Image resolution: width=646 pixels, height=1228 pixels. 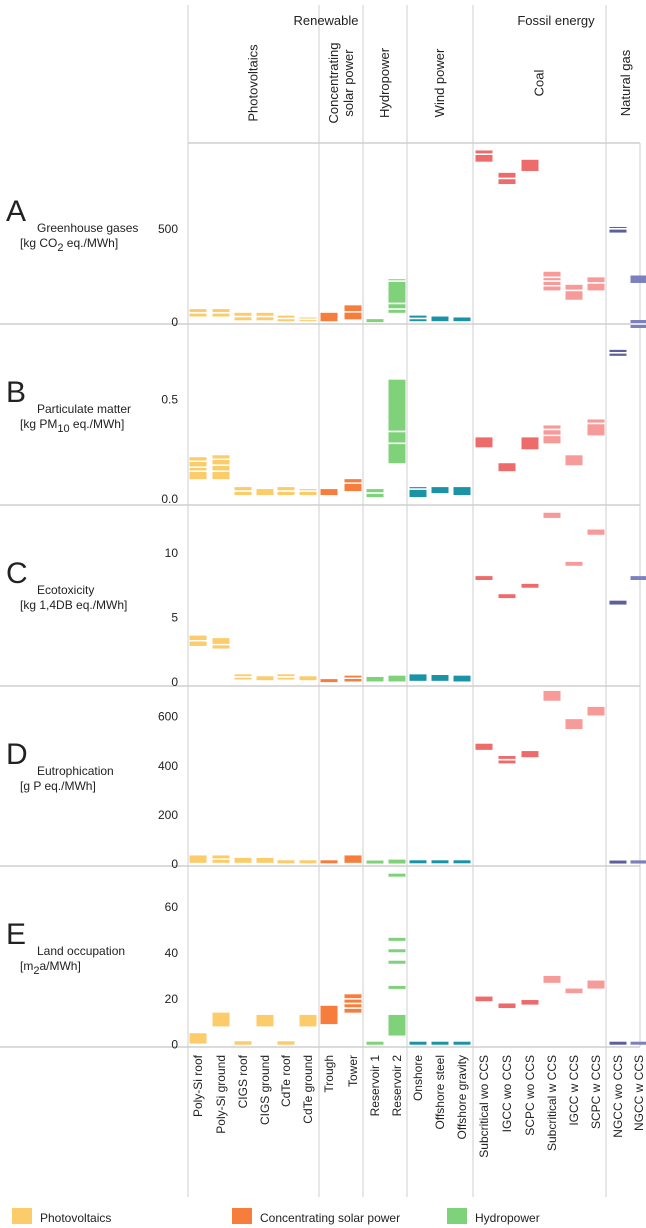 I want to click on x-tick-label-subcritical-w-ccs: Subcritical w CCS, so click(x=552, y=1103).